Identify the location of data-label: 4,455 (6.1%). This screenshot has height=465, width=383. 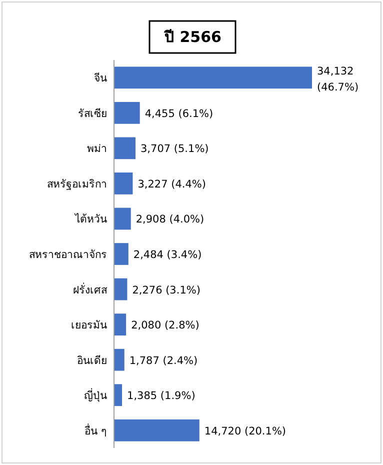
(179, 114).